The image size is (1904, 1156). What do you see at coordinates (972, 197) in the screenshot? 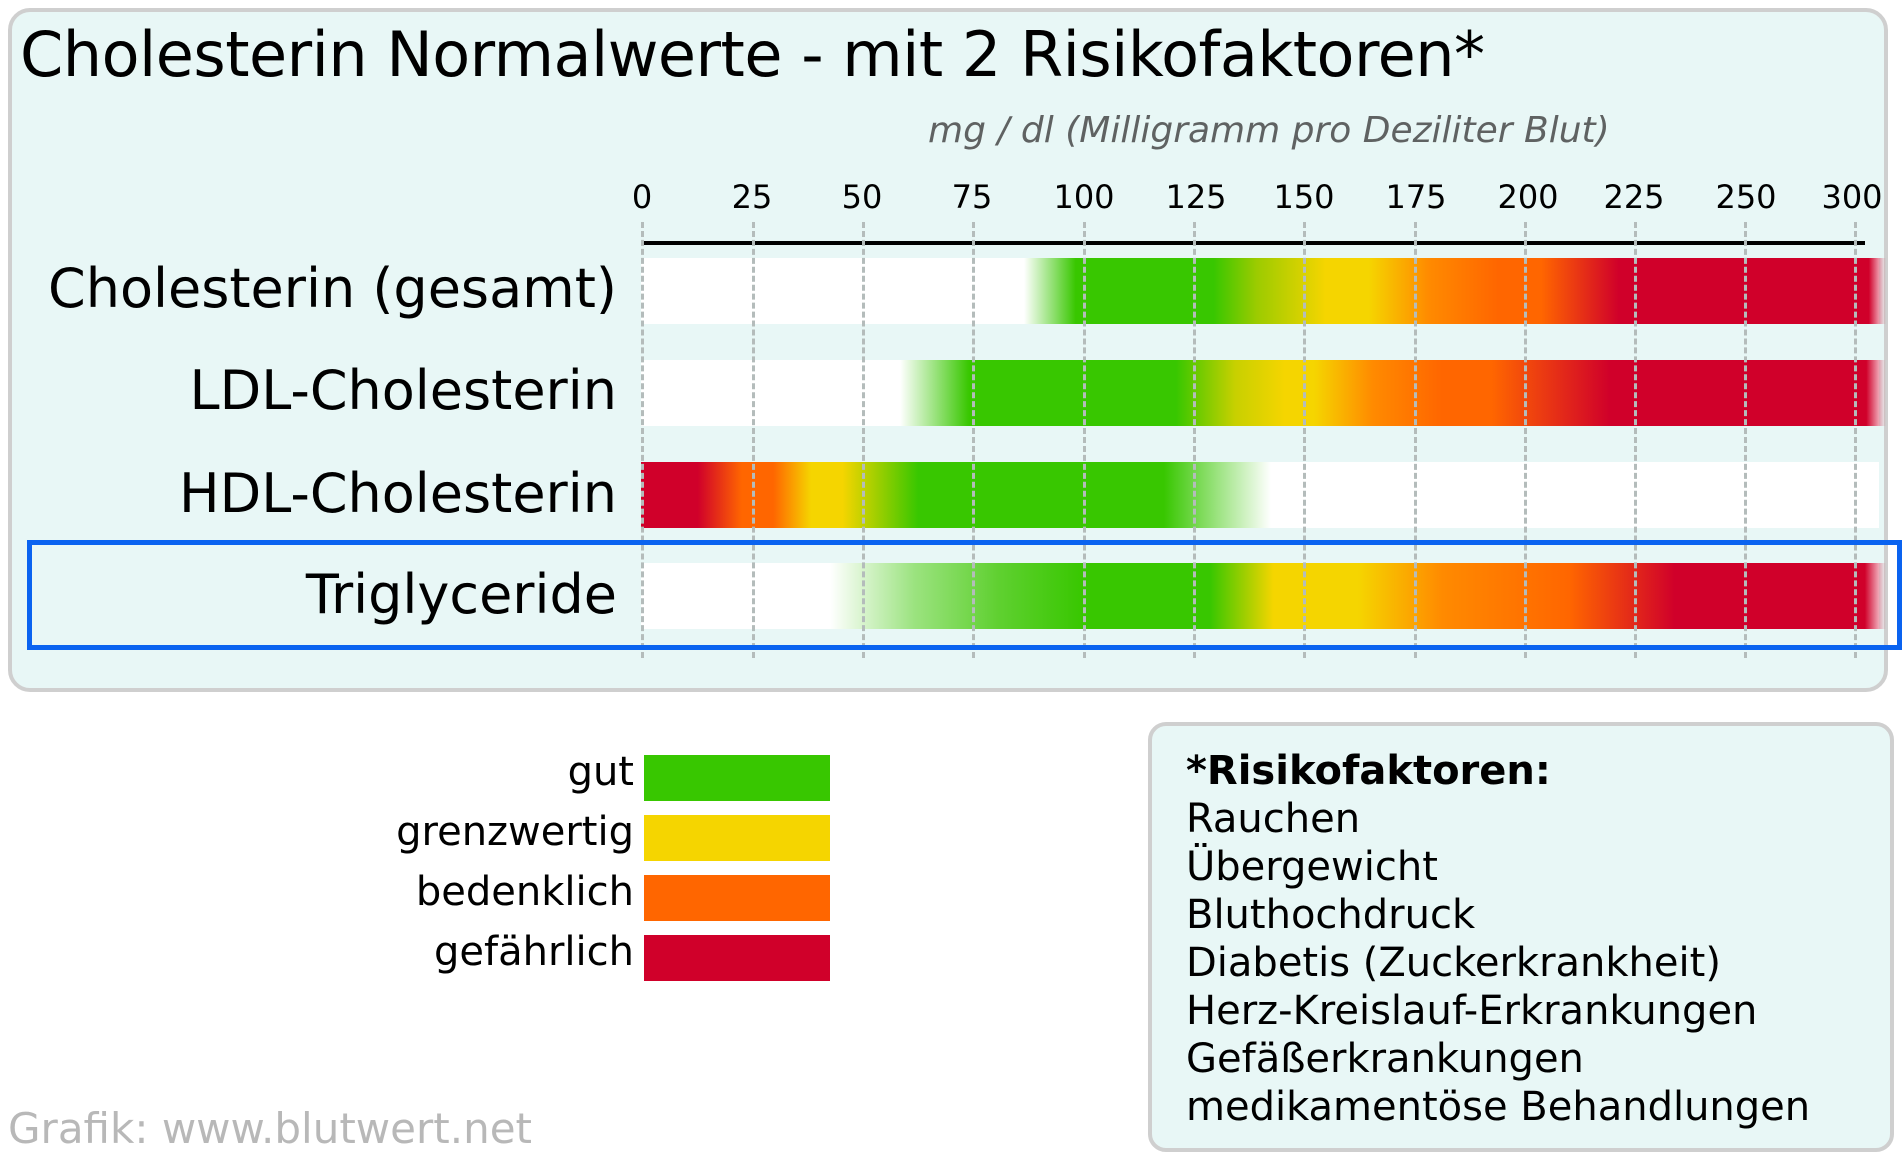
I see `tick-label: 75` at bounding box center [972, 197].